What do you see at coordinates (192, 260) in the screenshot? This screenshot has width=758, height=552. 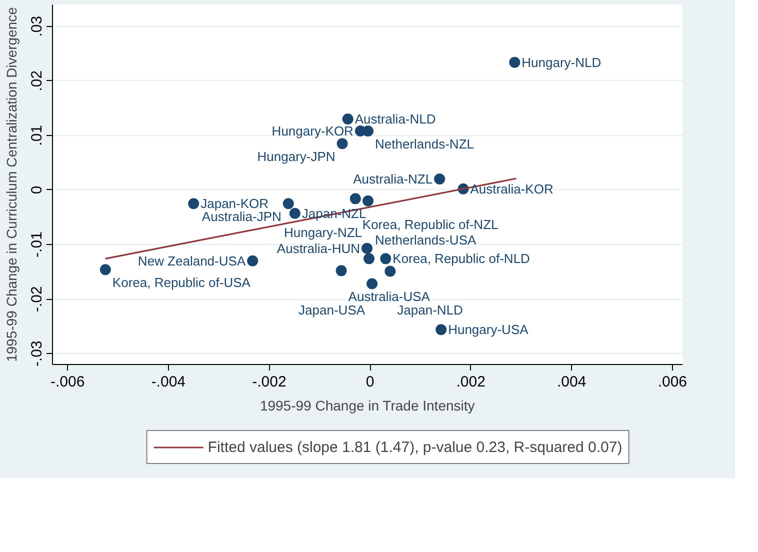 I see `annotation: New Zealand-USA` at bounding box center [192, 260].